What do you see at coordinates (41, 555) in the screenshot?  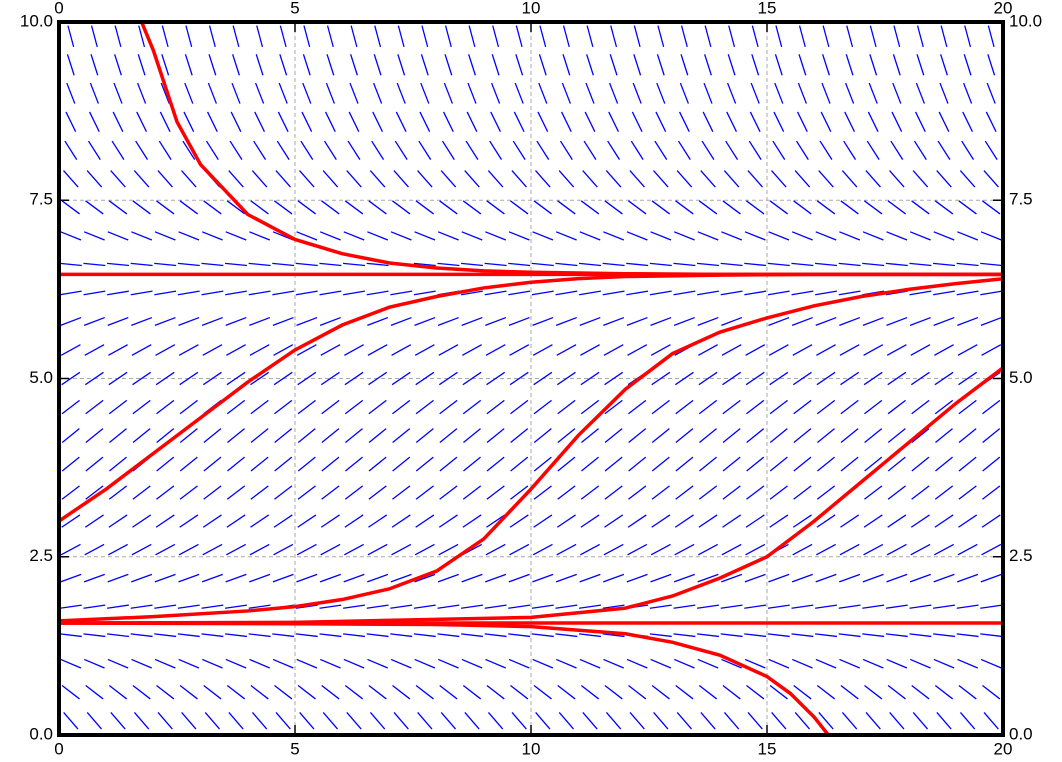 I see `y-tick-label: 2.5` at bounding box center [41, 555].